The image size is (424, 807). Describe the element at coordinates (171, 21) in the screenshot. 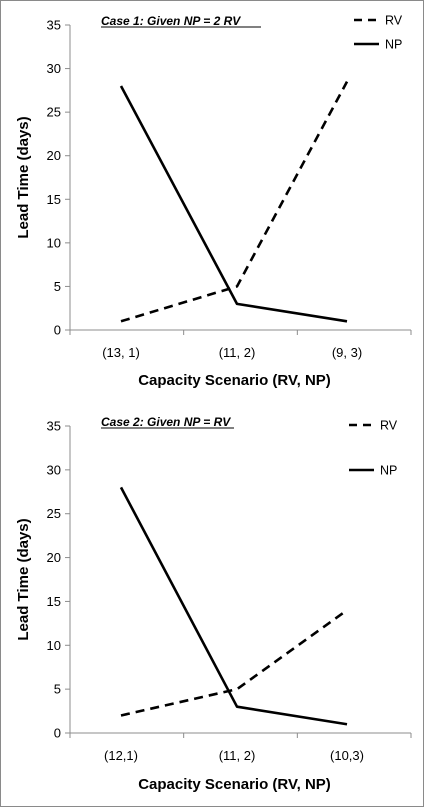

I see `case-title: Case 1: Given NP = 2 RV` at that location.